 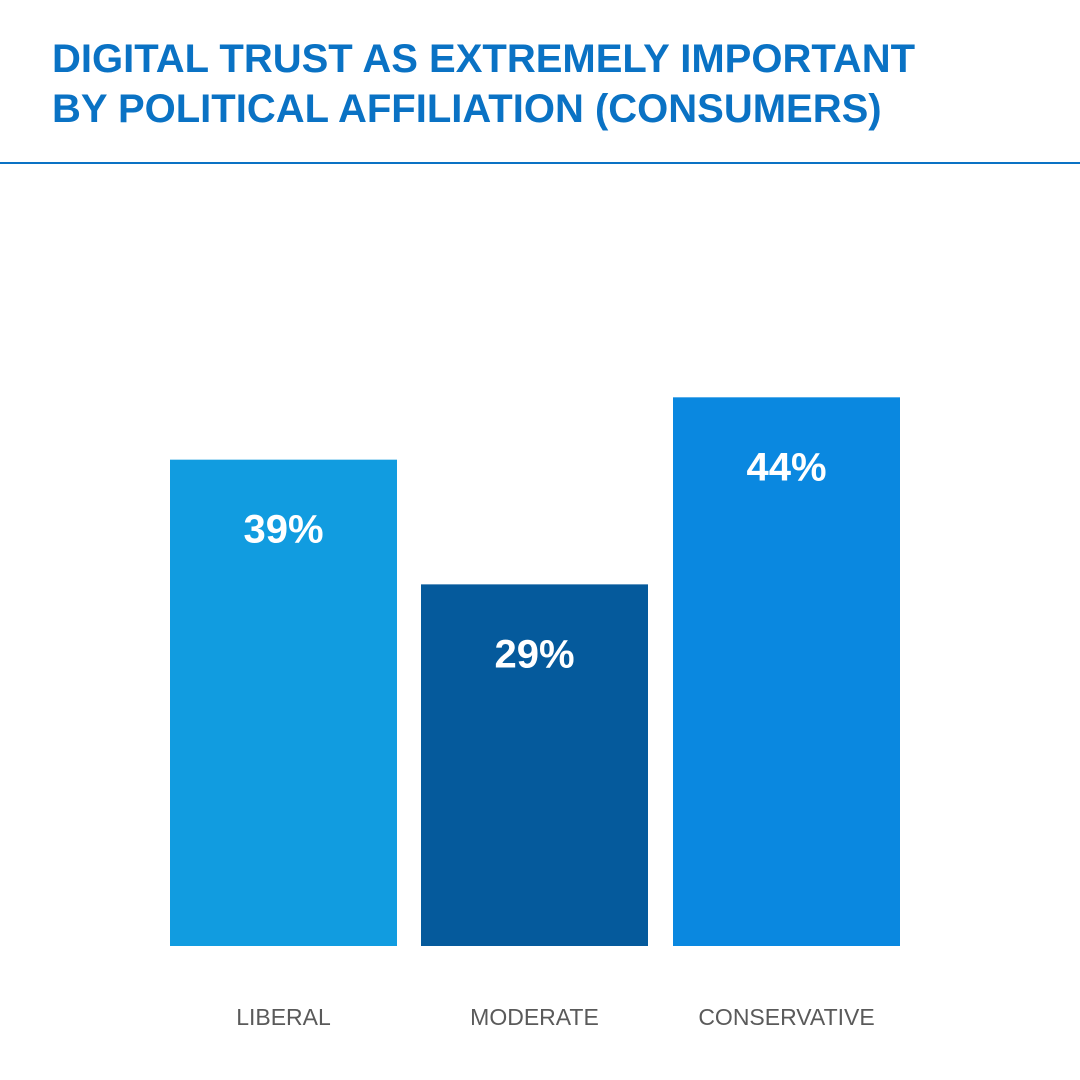 What do you see at coordinates (283, 702) in the screenshot?
I see `bar-liberal` at bounding box center [283, 702].